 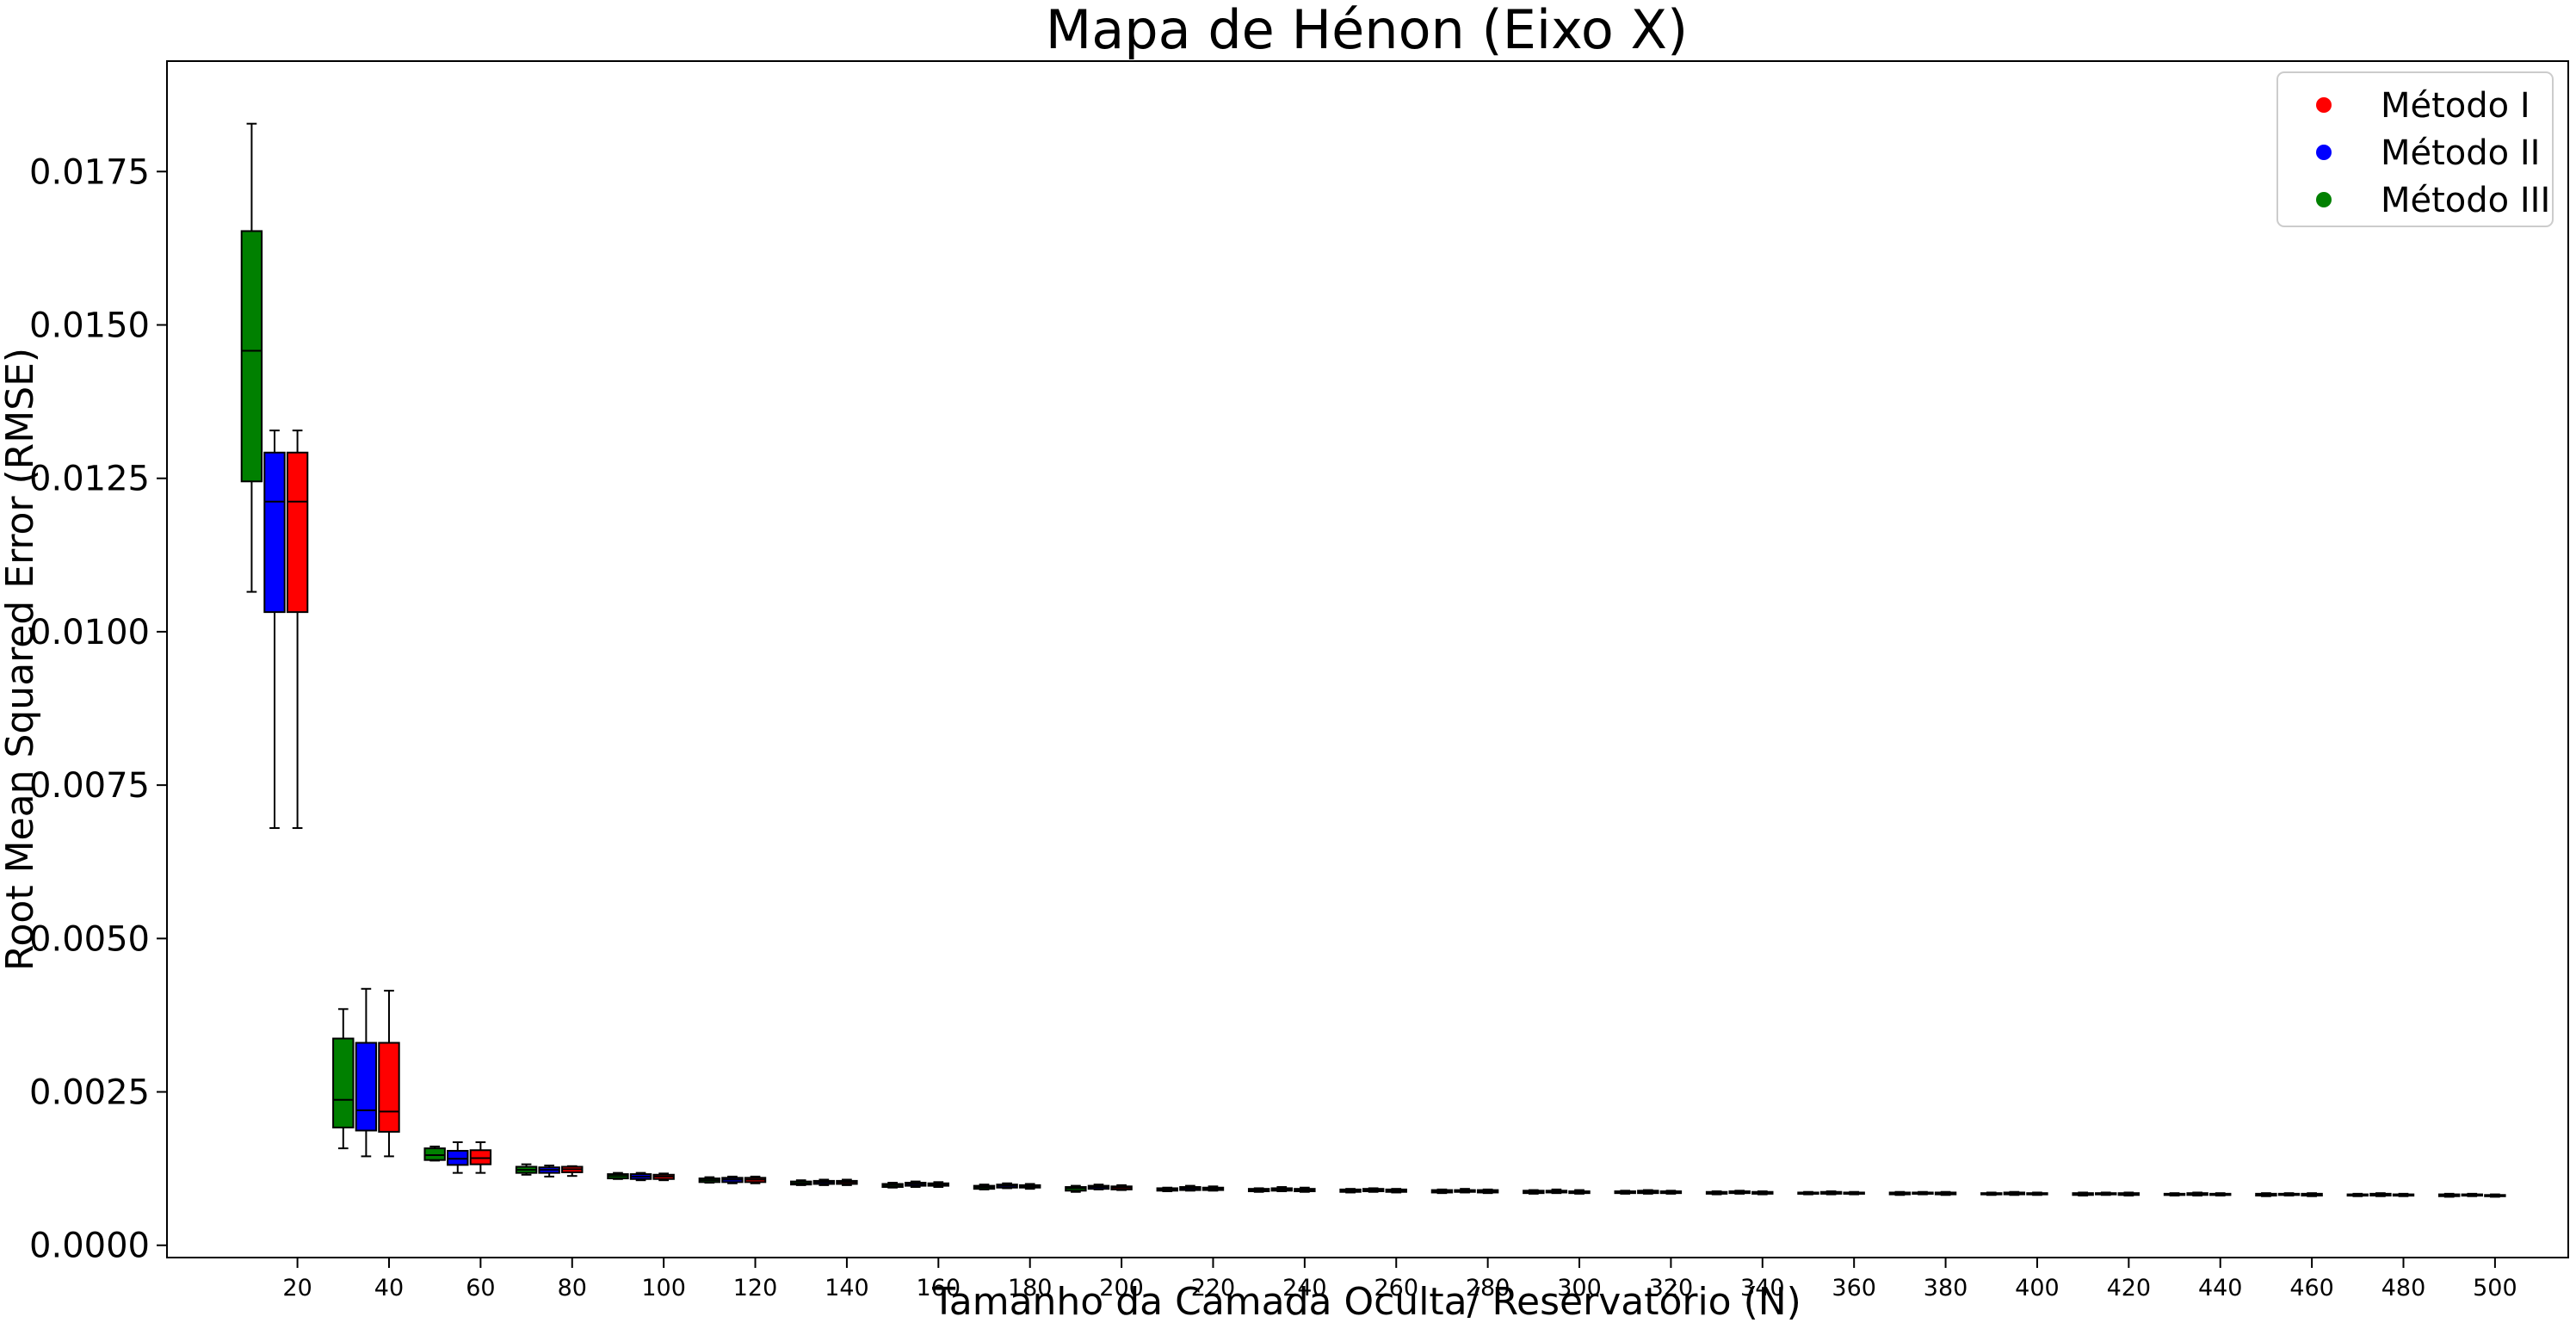 I want to click on legend-label: Método II, so click(x=2460, y=153).